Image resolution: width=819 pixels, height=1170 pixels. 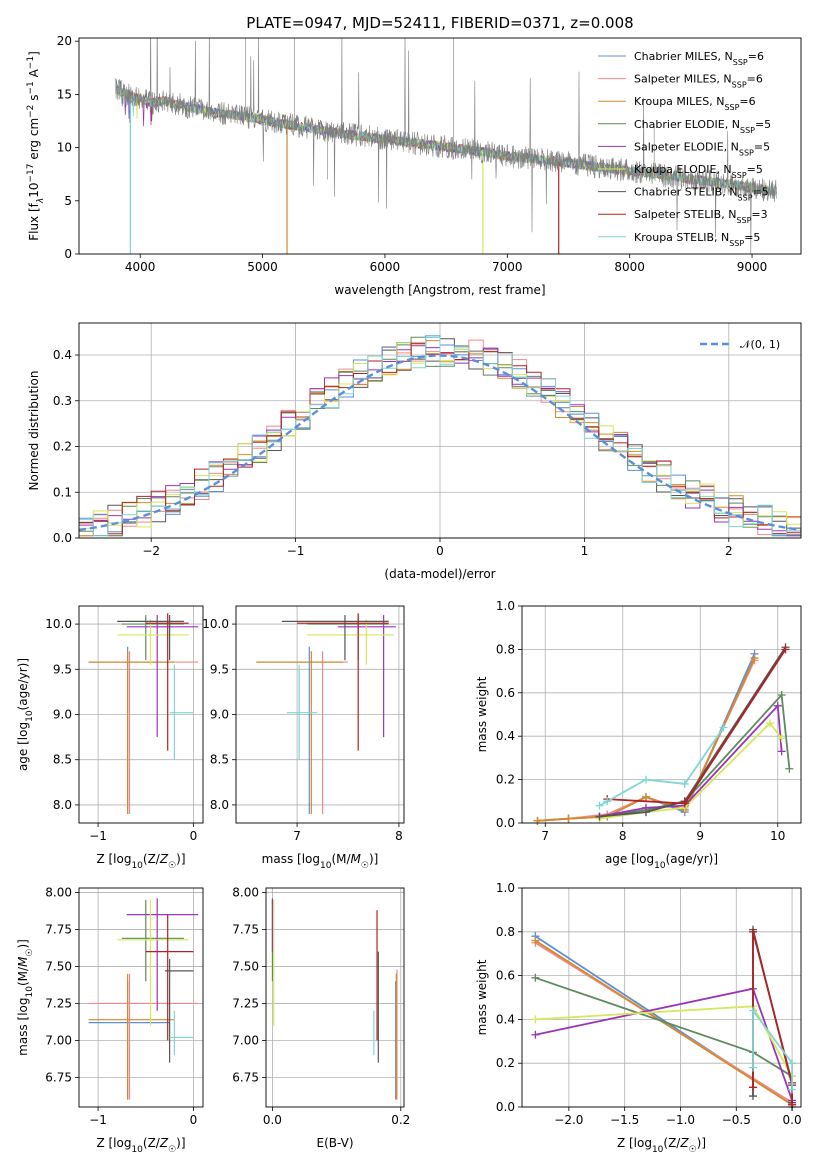 I want to click on y-tick-label: 8.5, so click(x=62, y=760).